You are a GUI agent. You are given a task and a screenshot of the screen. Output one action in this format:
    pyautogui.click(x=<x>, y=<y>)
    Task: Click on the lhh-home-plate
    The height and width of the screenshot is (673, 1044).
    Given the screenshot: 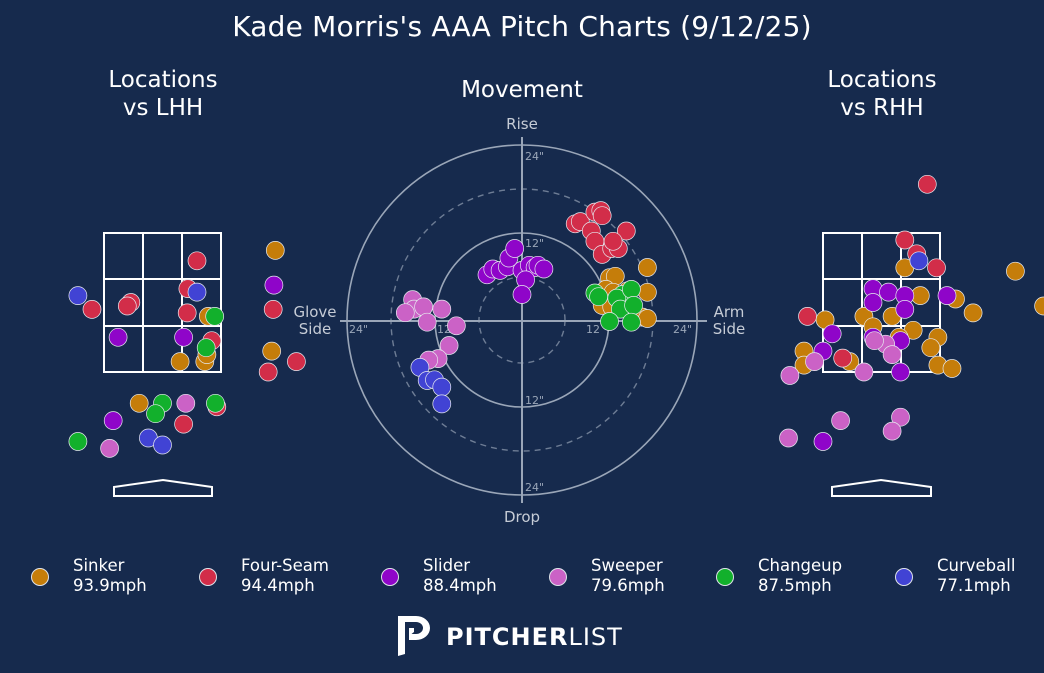 What is the action you would take?
    pyautogui.click(x=163, y=487)
    